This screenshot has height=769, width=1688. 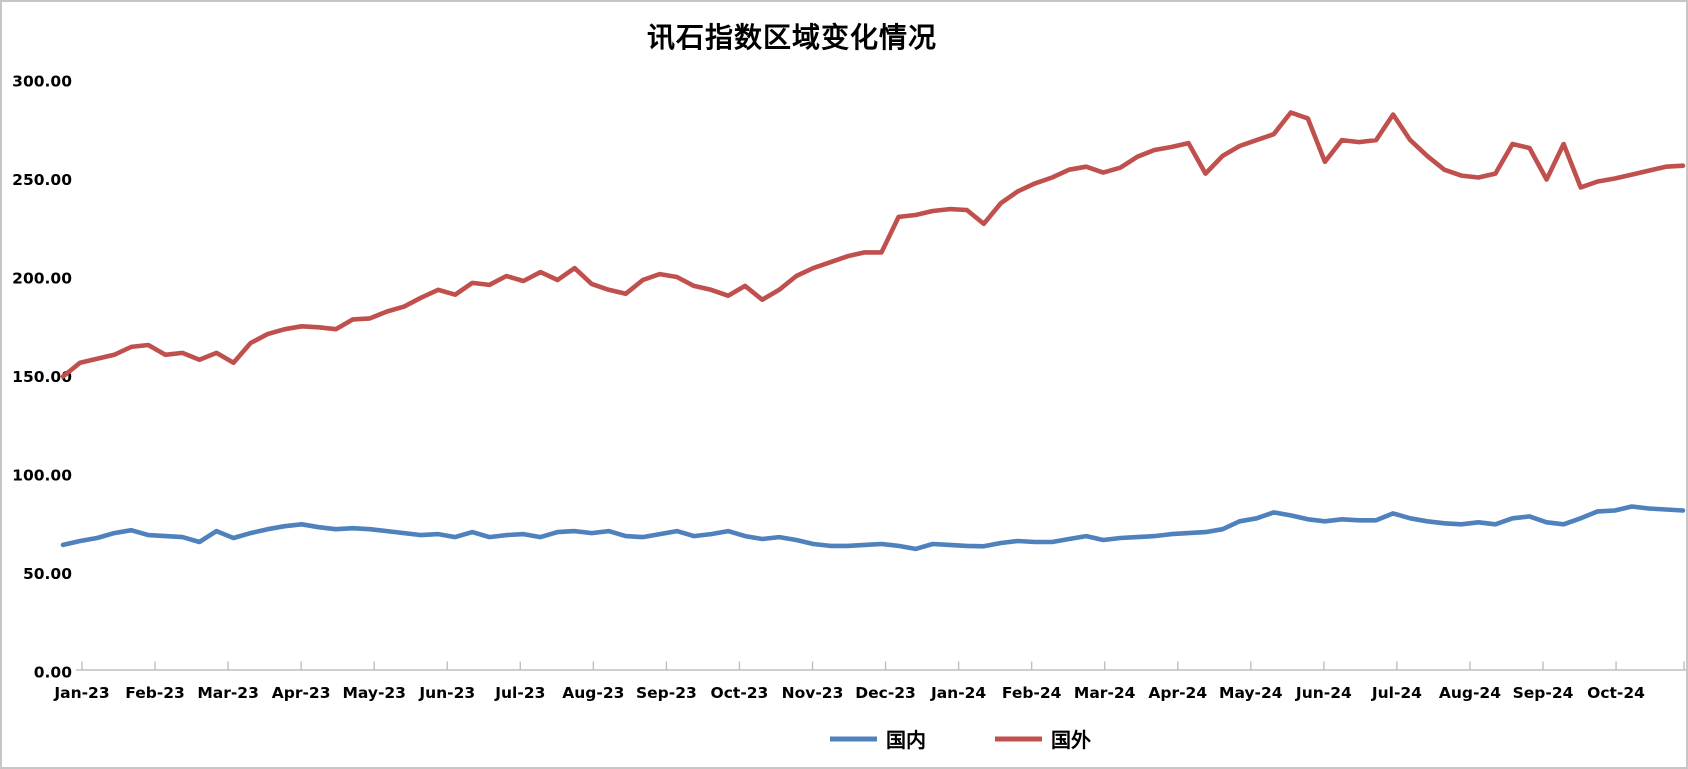 I want to click on legend-item-foreign: 国外, so click(x=1043, y=740).